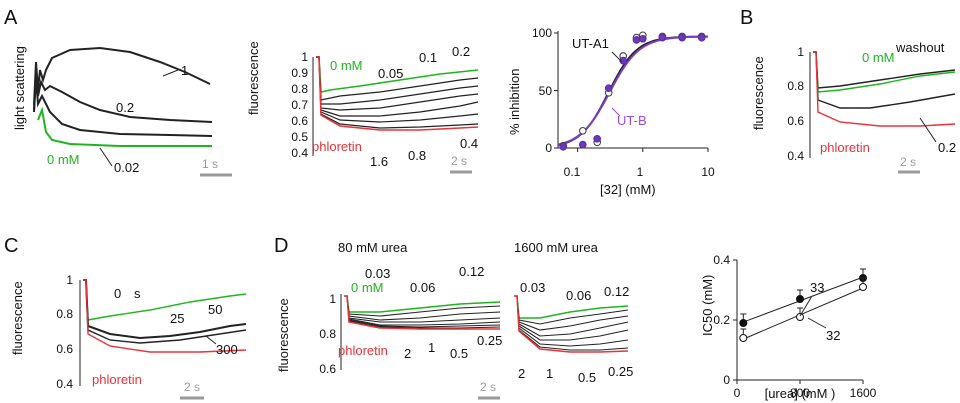  I want to click on c-scale-label: 2 s, so click(192, 387).